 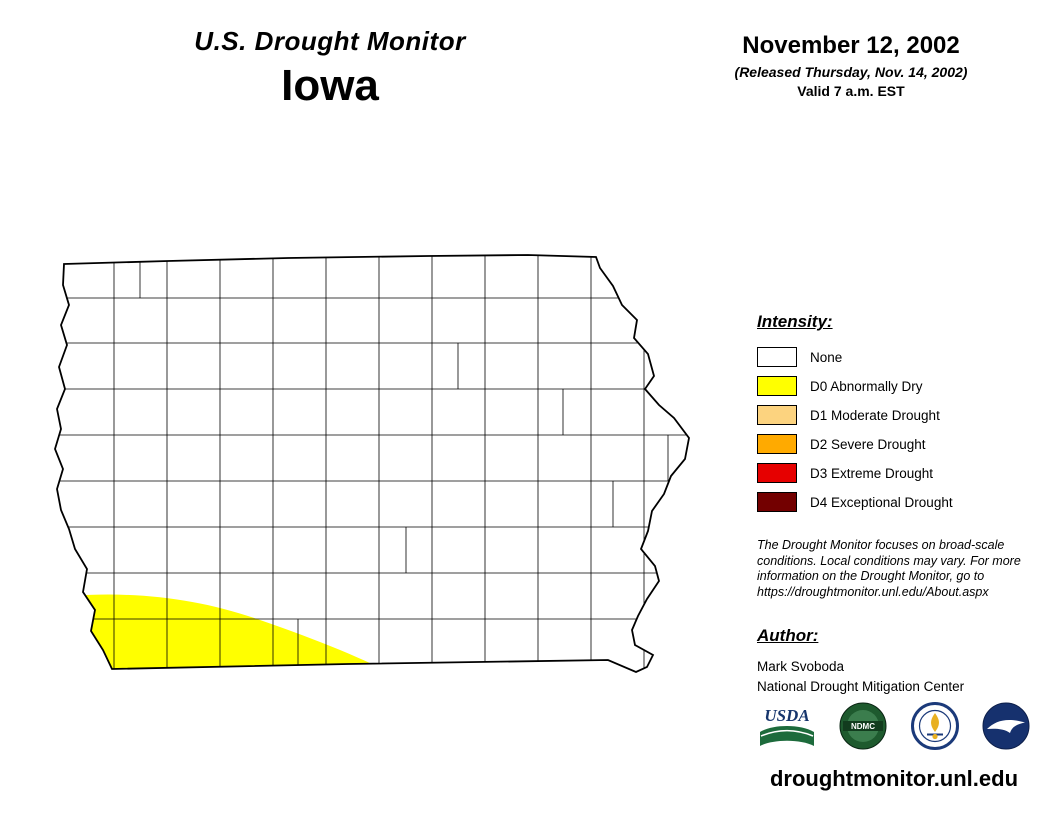 What do you see at coordinates (851, 72) in the screenshot?
I see `release-date: (Released Thursday, Nov. 14, 2002)` at bounding box center [851, 72].